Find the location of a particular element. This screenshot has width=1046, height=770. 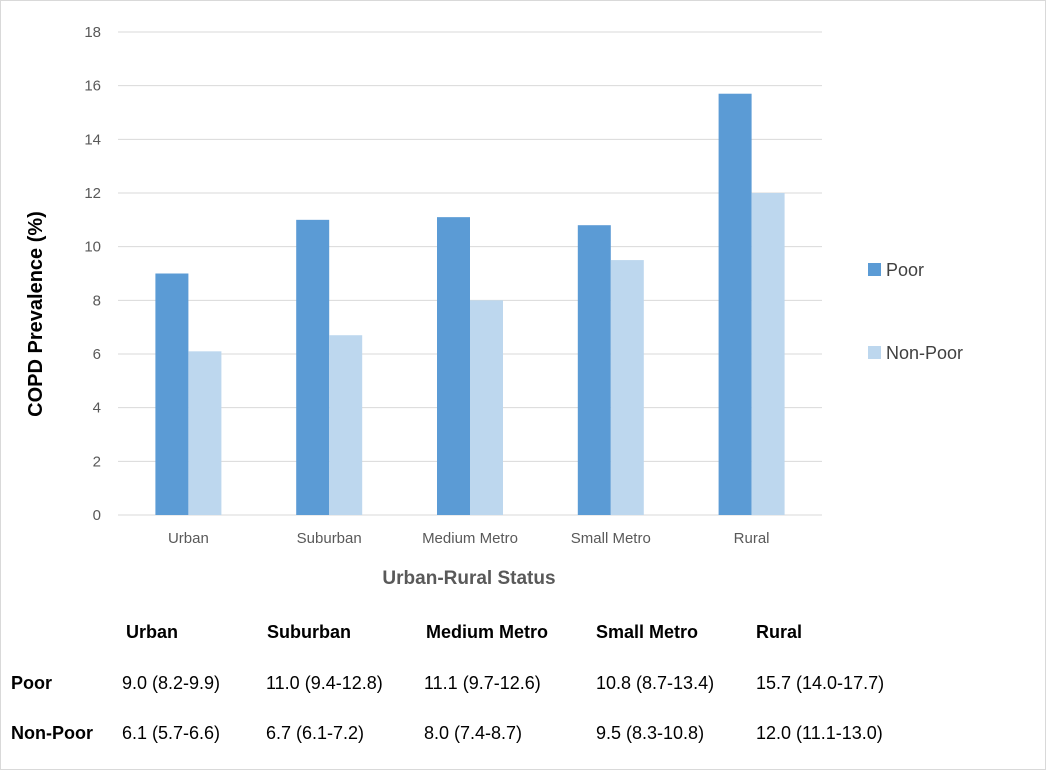

table-header-cell: Medium Metro is located at coordinates (487, 632).